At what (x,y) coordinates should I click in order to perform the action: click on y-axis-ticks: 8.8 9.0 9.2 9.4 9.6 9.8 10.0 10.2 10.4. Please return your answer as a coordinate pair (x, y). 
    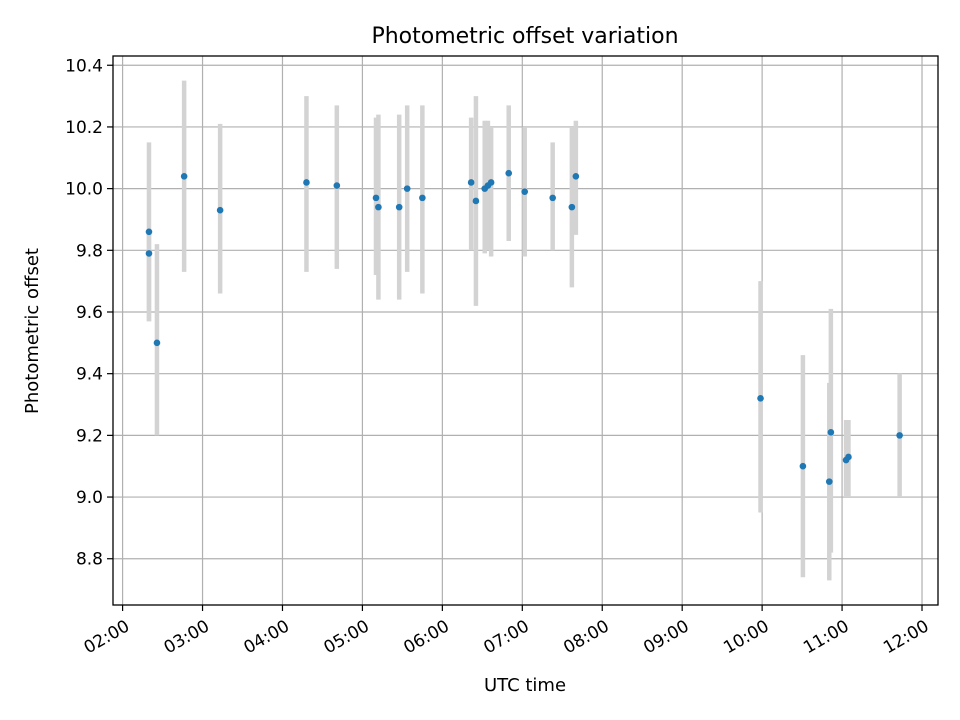
    Looking at the image, I should click on (89, 313).